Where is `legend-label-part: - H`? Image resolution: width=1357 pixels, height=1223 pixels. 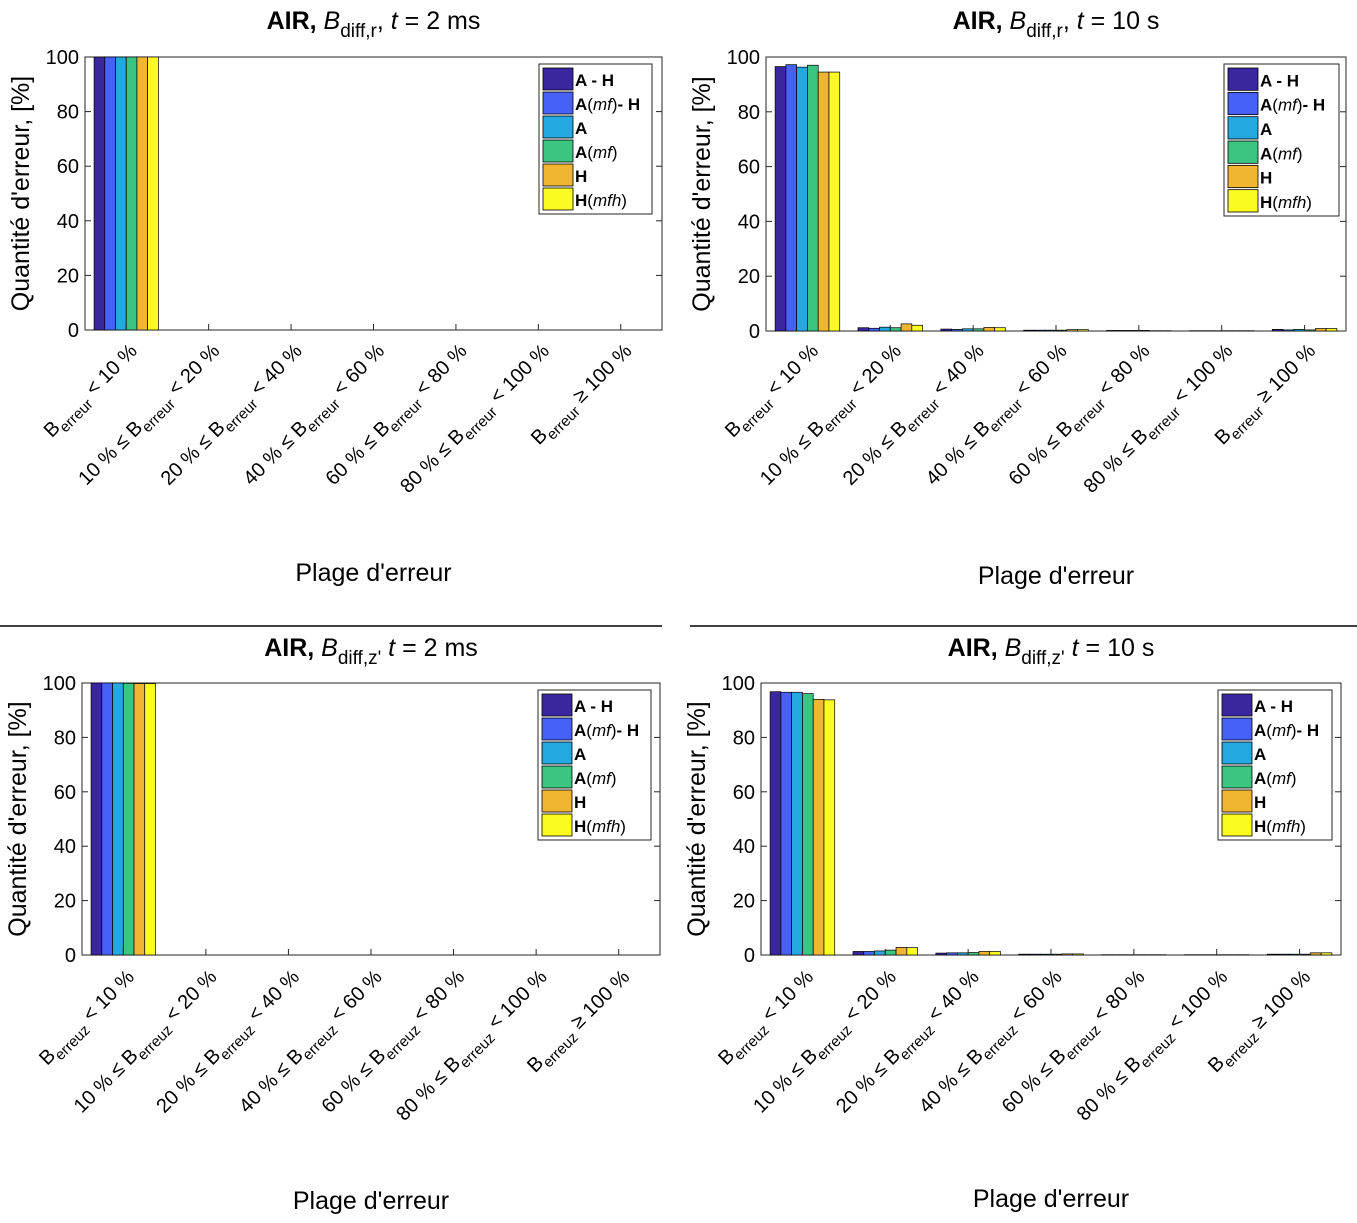
legend-label-part: - H is located at coordinates (1314, 105).